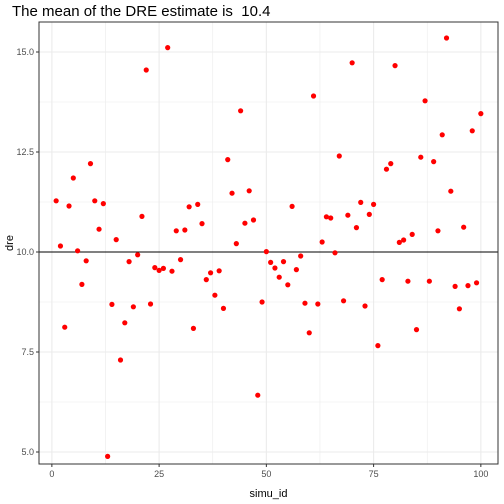 This screenshot has height=504, width=504. I want to click on x-tick-label: 100, so click(480, 474).